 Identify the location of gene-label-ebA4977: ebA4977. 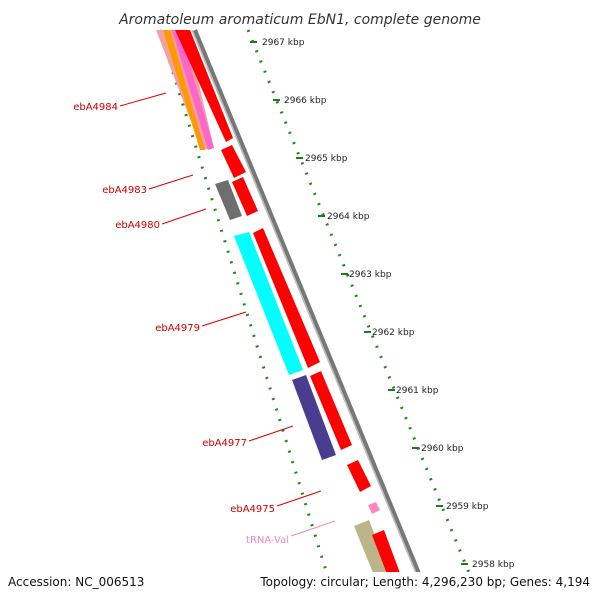
(224, 443).